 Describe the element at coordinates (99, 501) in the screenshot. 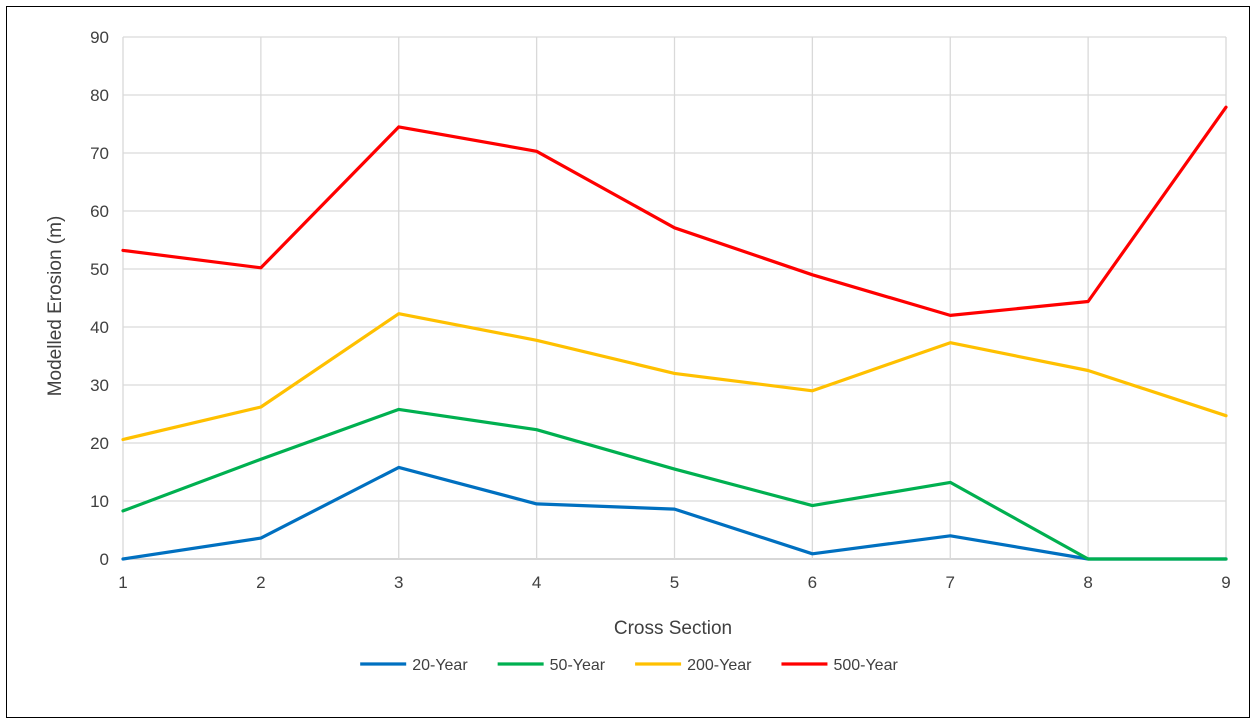

I see `y-tick-label: 10` at that location.